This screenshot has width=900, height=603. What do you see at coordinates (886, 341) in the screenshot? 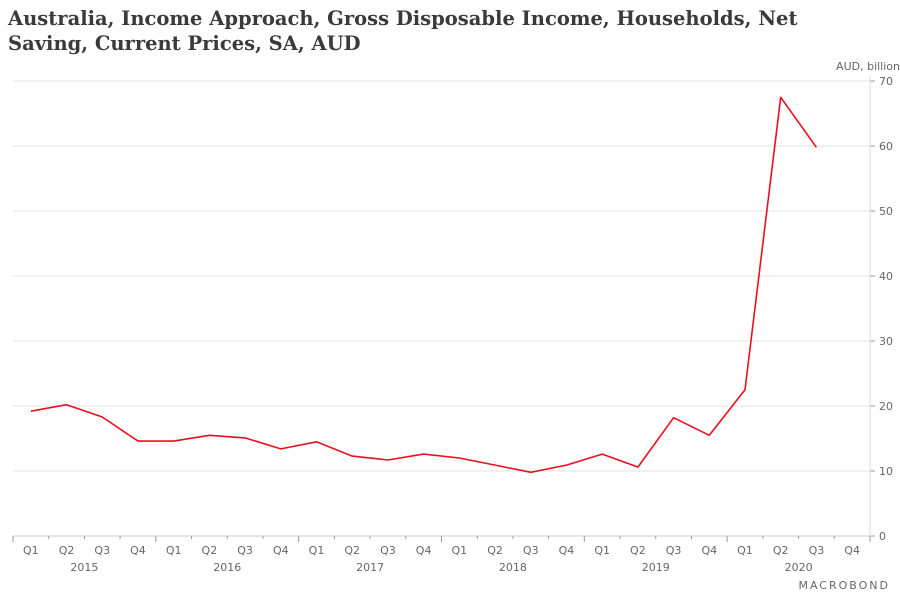
I see `y-tick-label: 30` at bounding box center [886, 341].